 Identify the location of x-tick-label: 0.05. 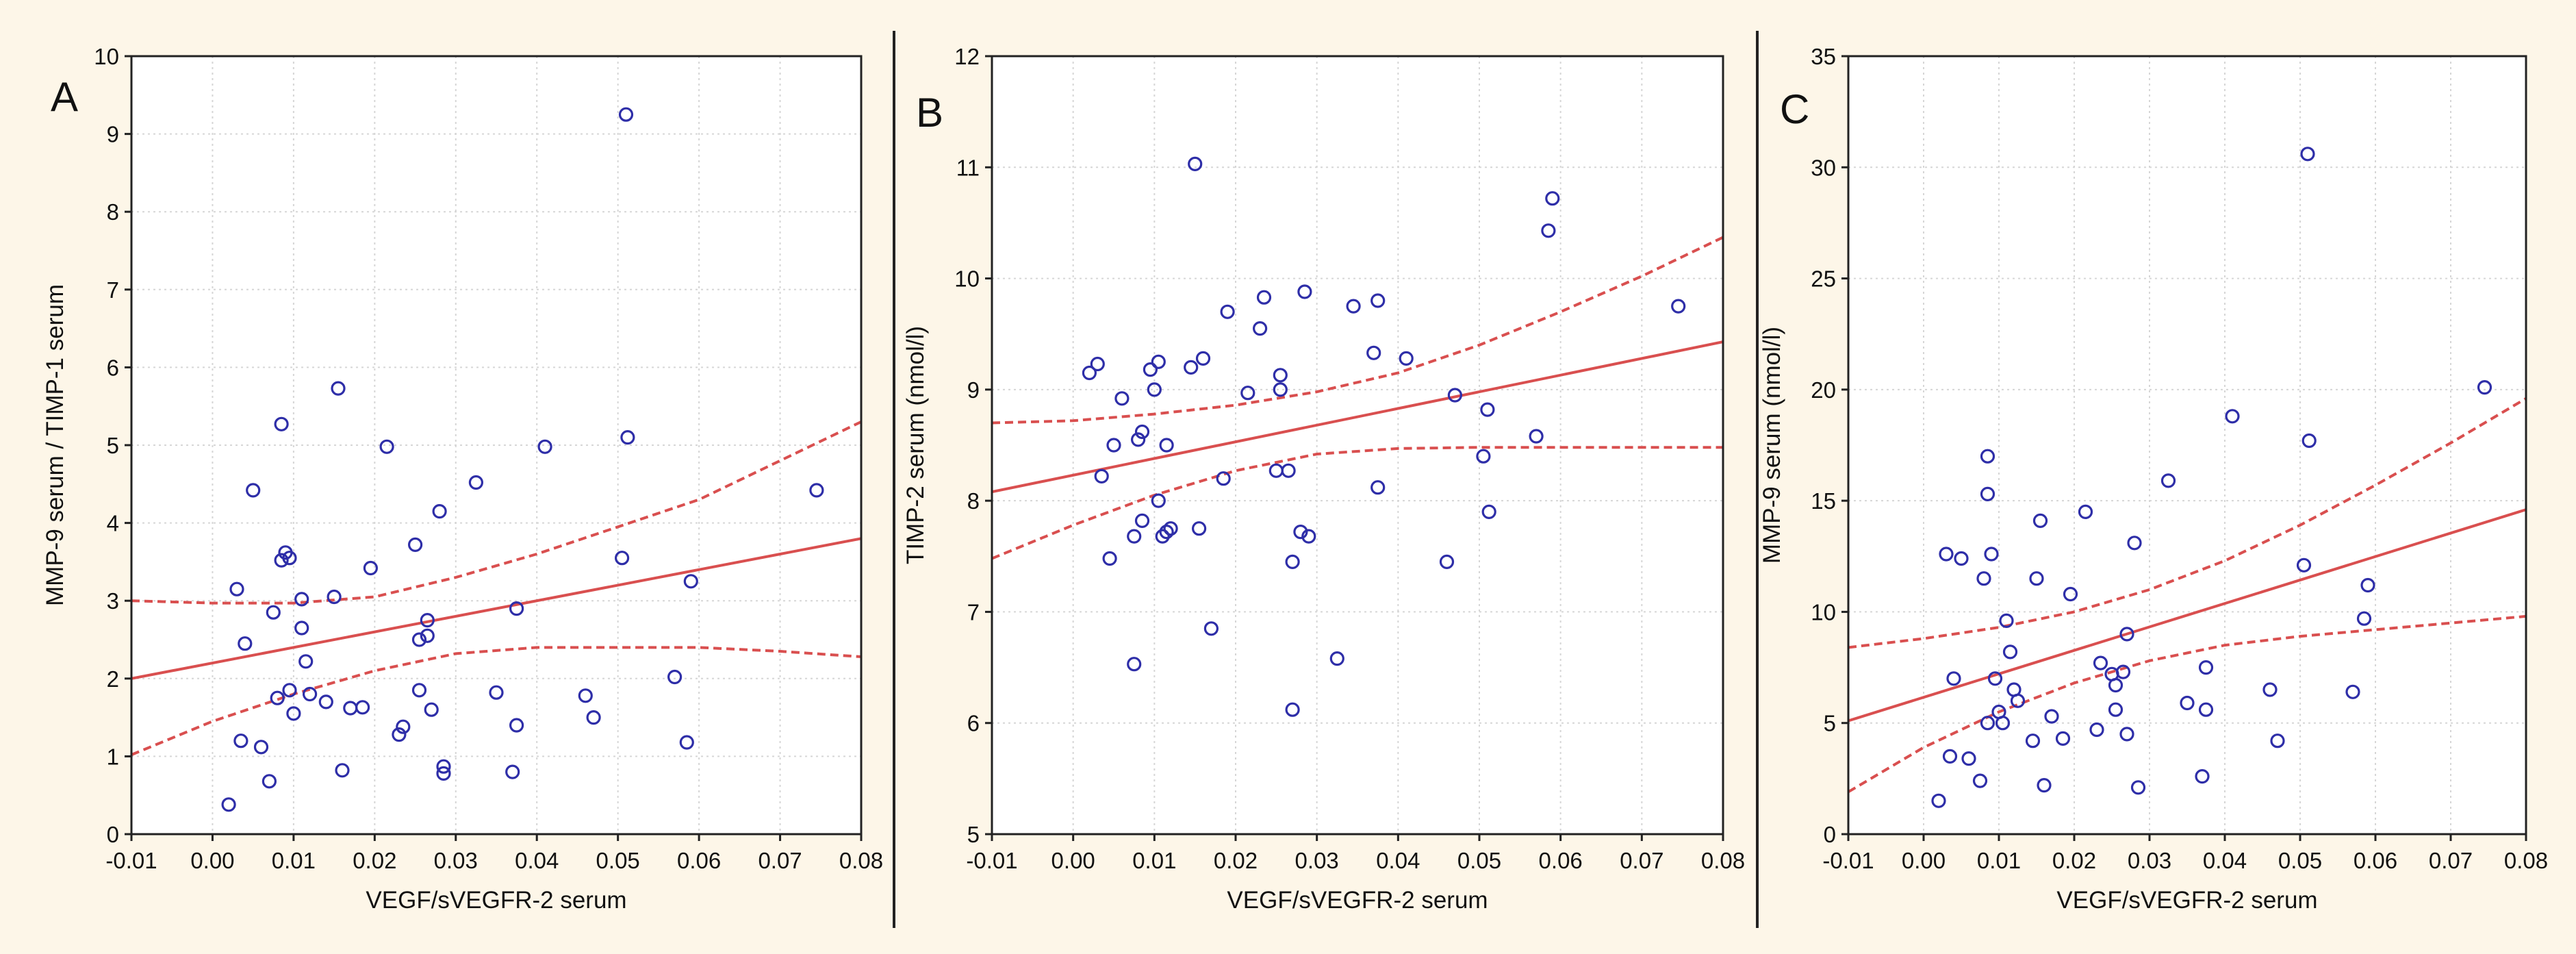
(1479, 860).